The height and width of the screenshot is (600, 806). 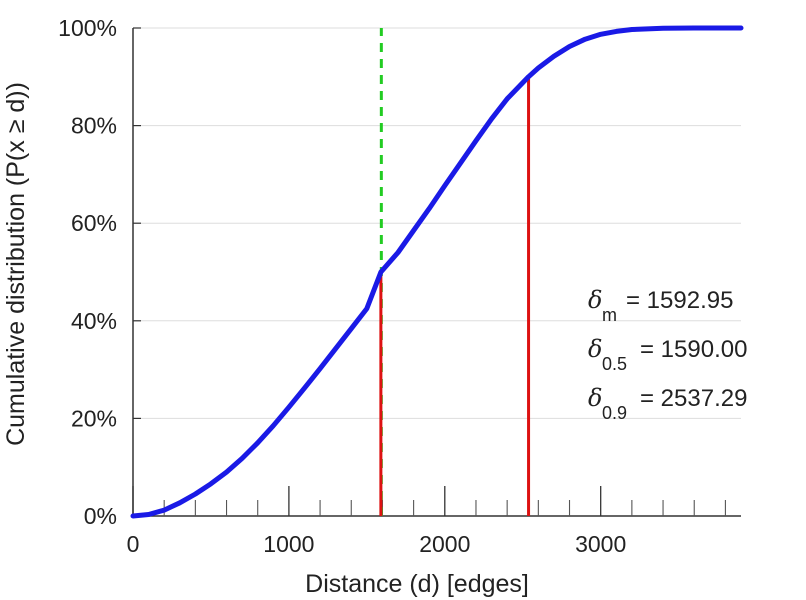 I want to click on y-axis-label: Cumulative distribution (P(x ≥ d)), so click(x=16, y=264).